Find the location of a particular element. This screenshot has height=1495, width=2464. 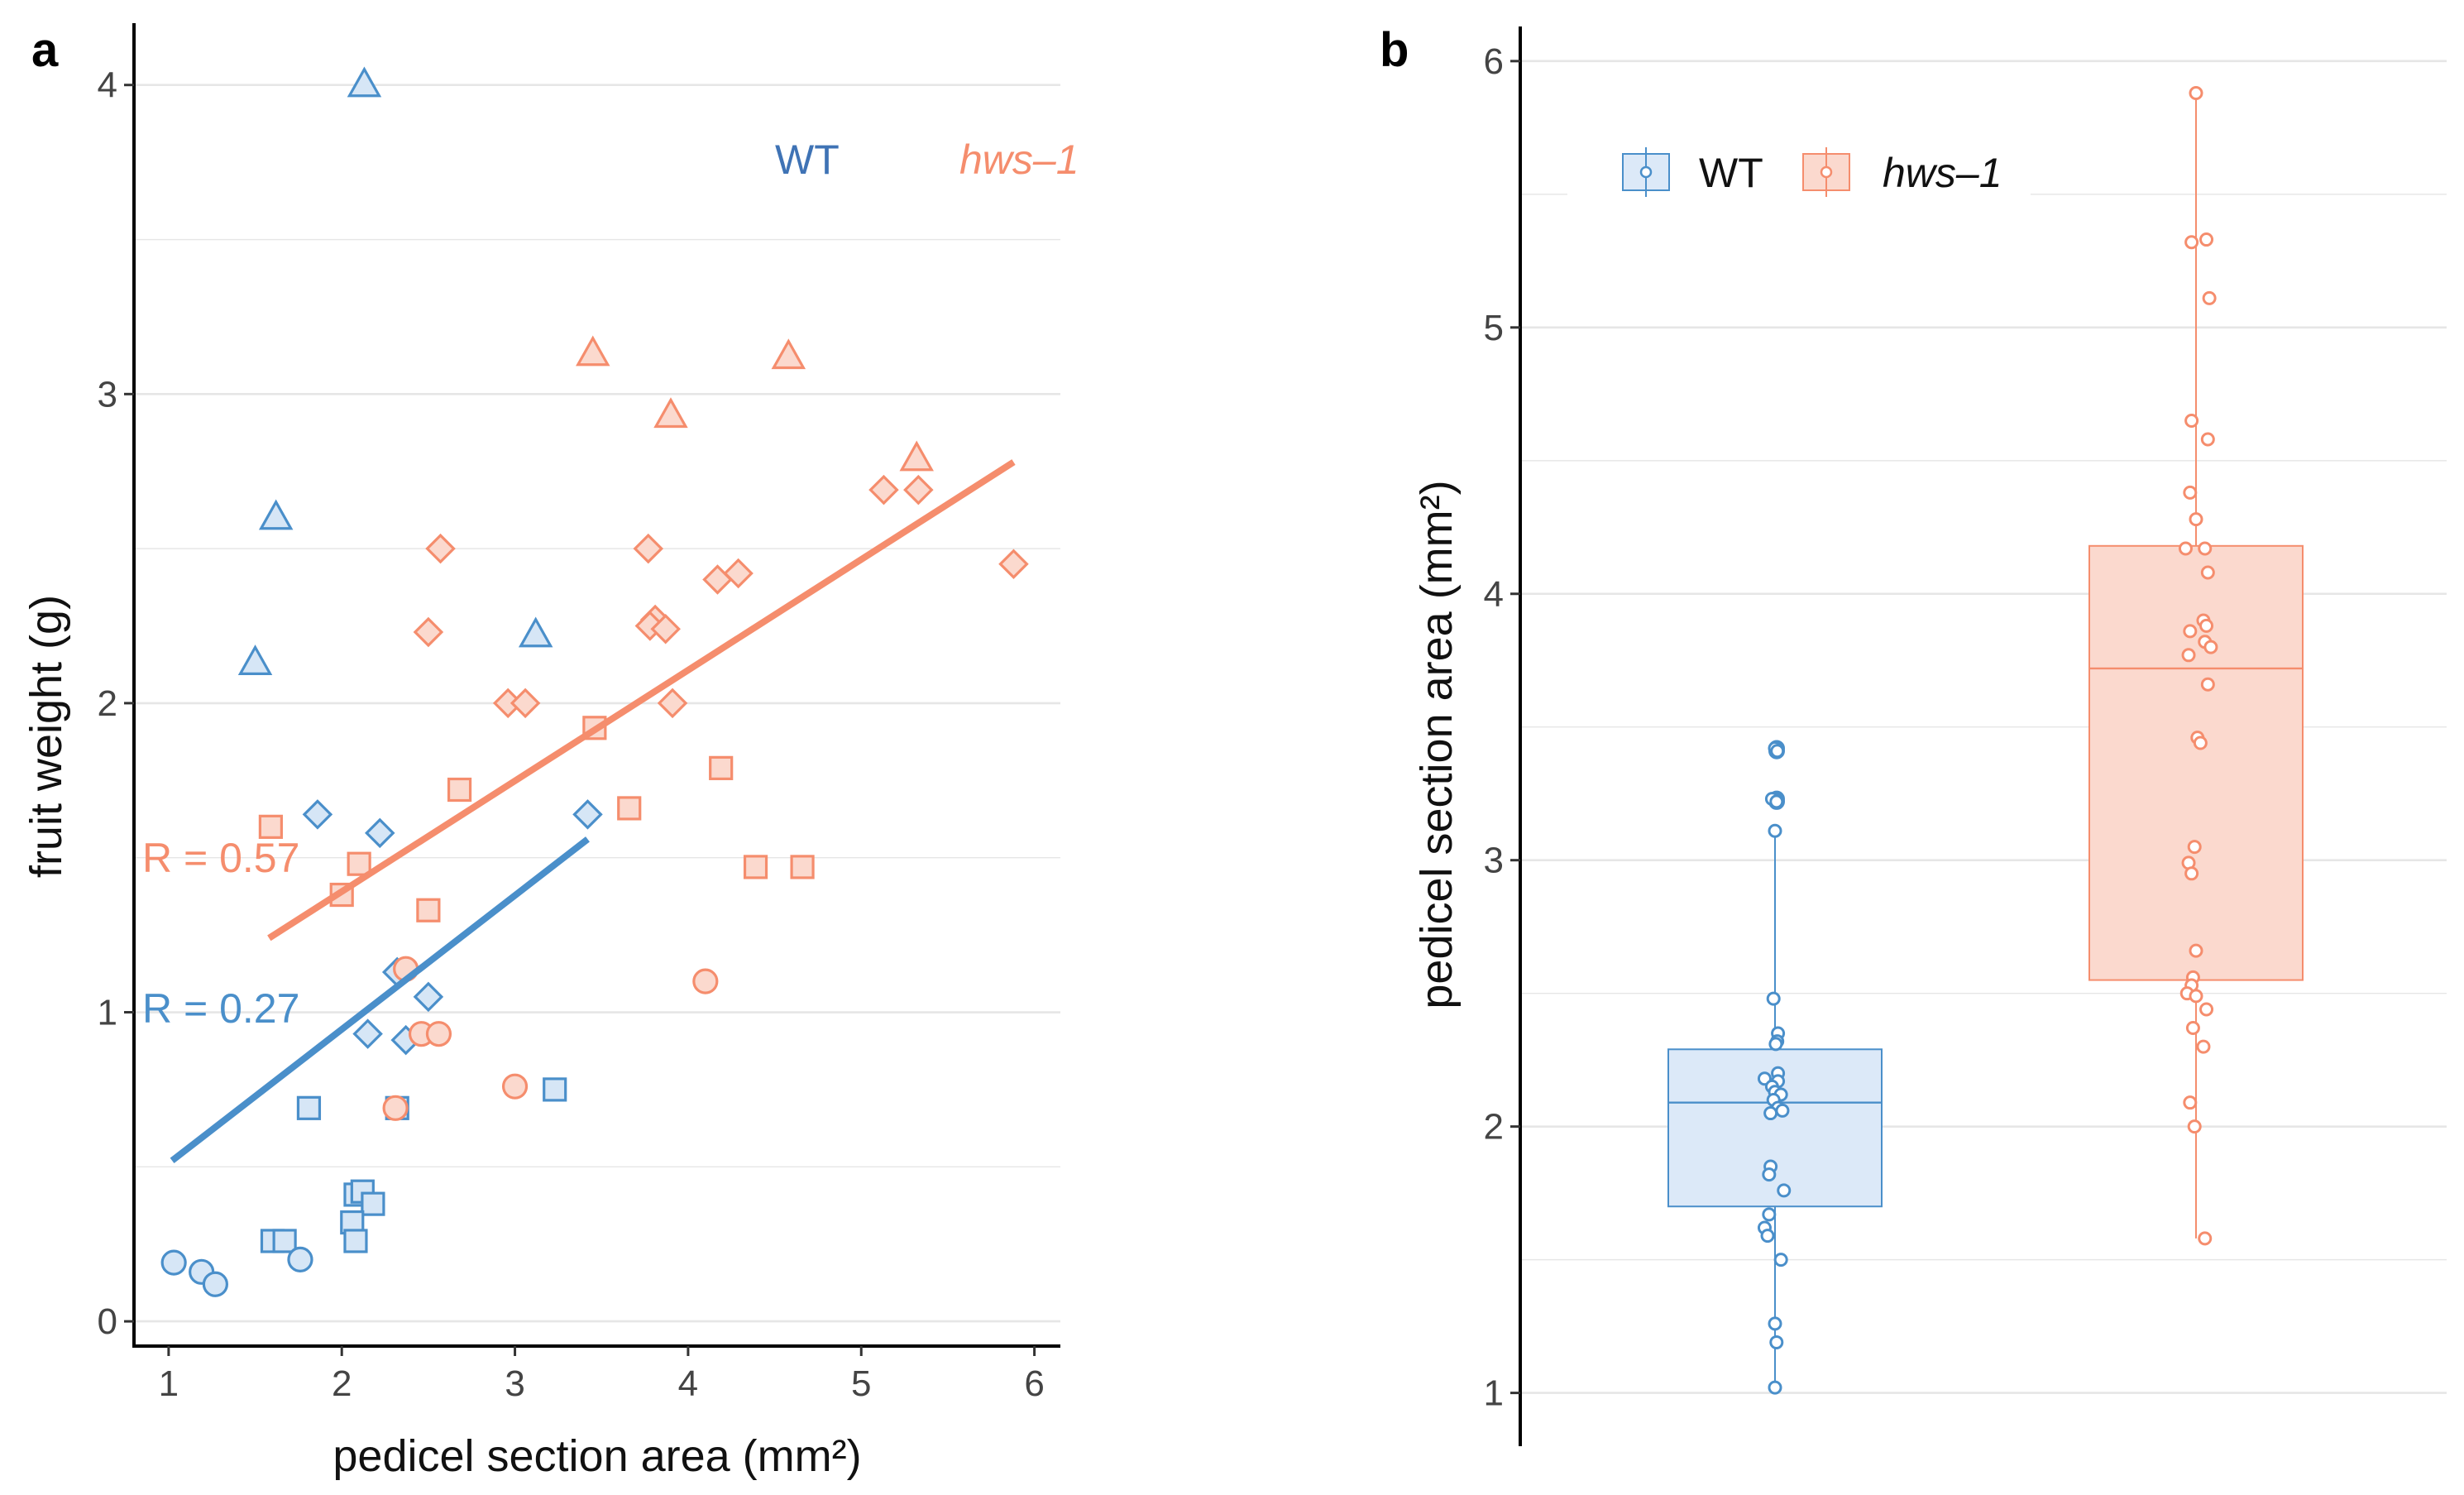

panel-a-y-tick-label: 0 is located at coordinates (107, 1321).